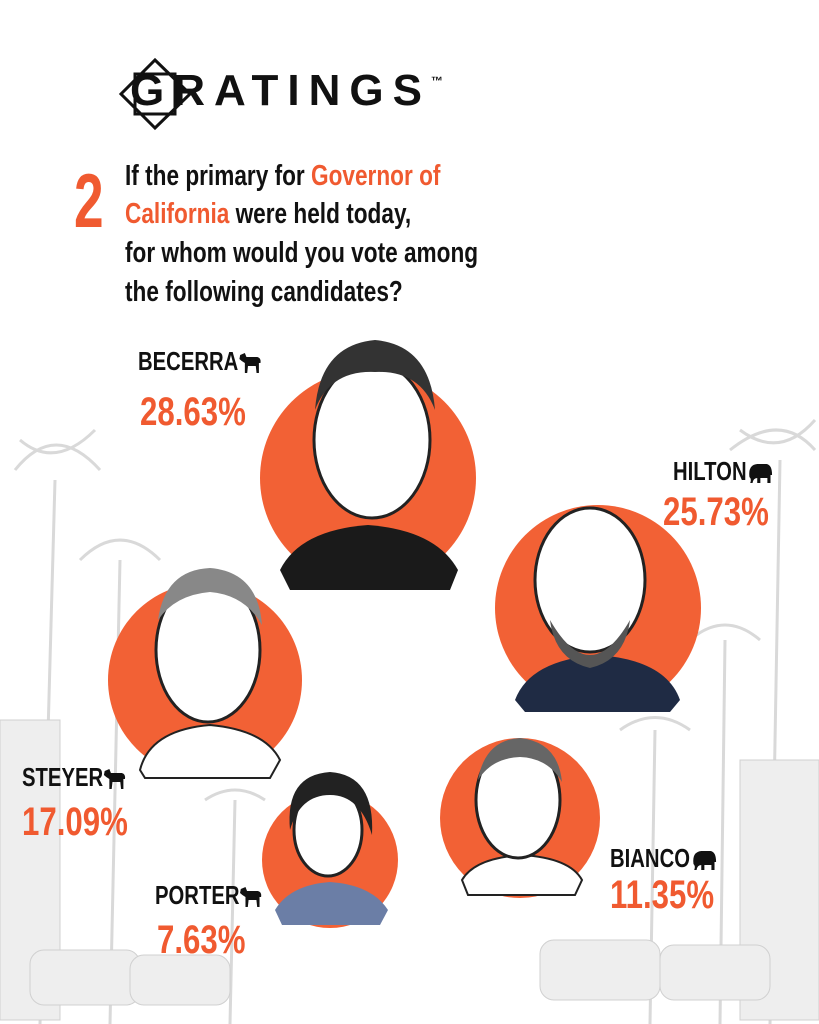 This screenshot has height=1024, width=819. I want to click on candidate-name: HILTON, so click(710, 471).